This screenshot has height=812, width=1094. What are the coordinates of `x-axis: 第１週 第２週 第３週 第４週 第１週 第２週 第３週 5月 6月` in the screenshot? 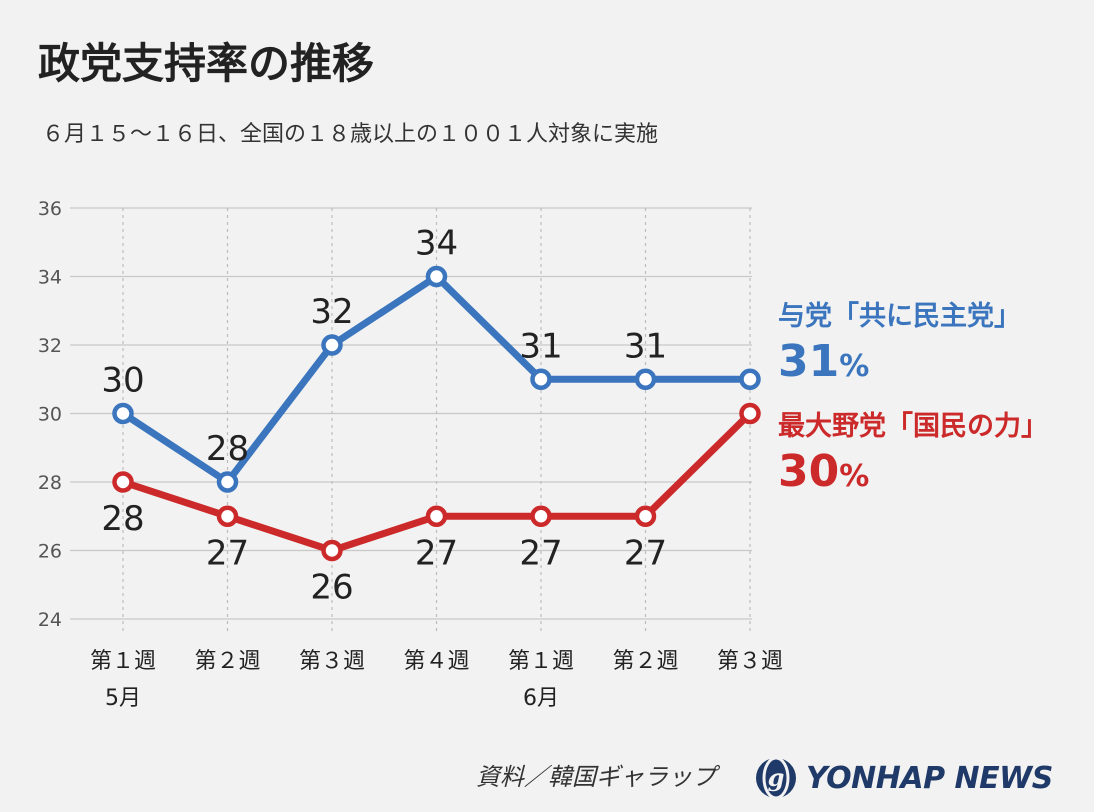 It's located at (436, 680).